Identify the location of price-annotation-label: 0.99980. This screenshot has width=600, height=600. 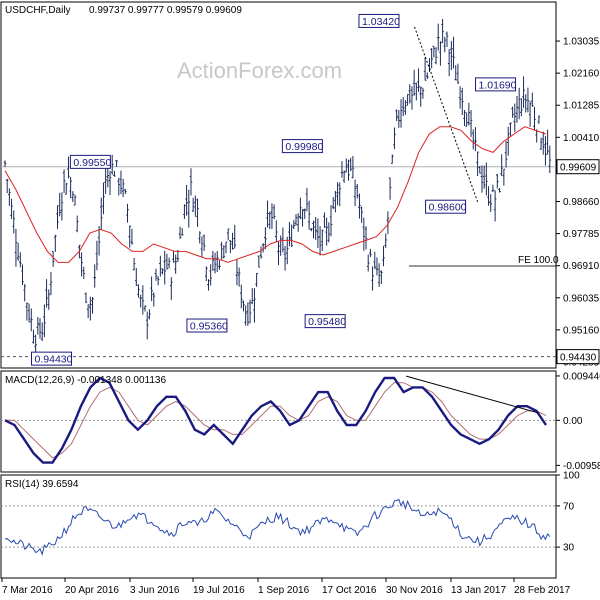
(304, 147).